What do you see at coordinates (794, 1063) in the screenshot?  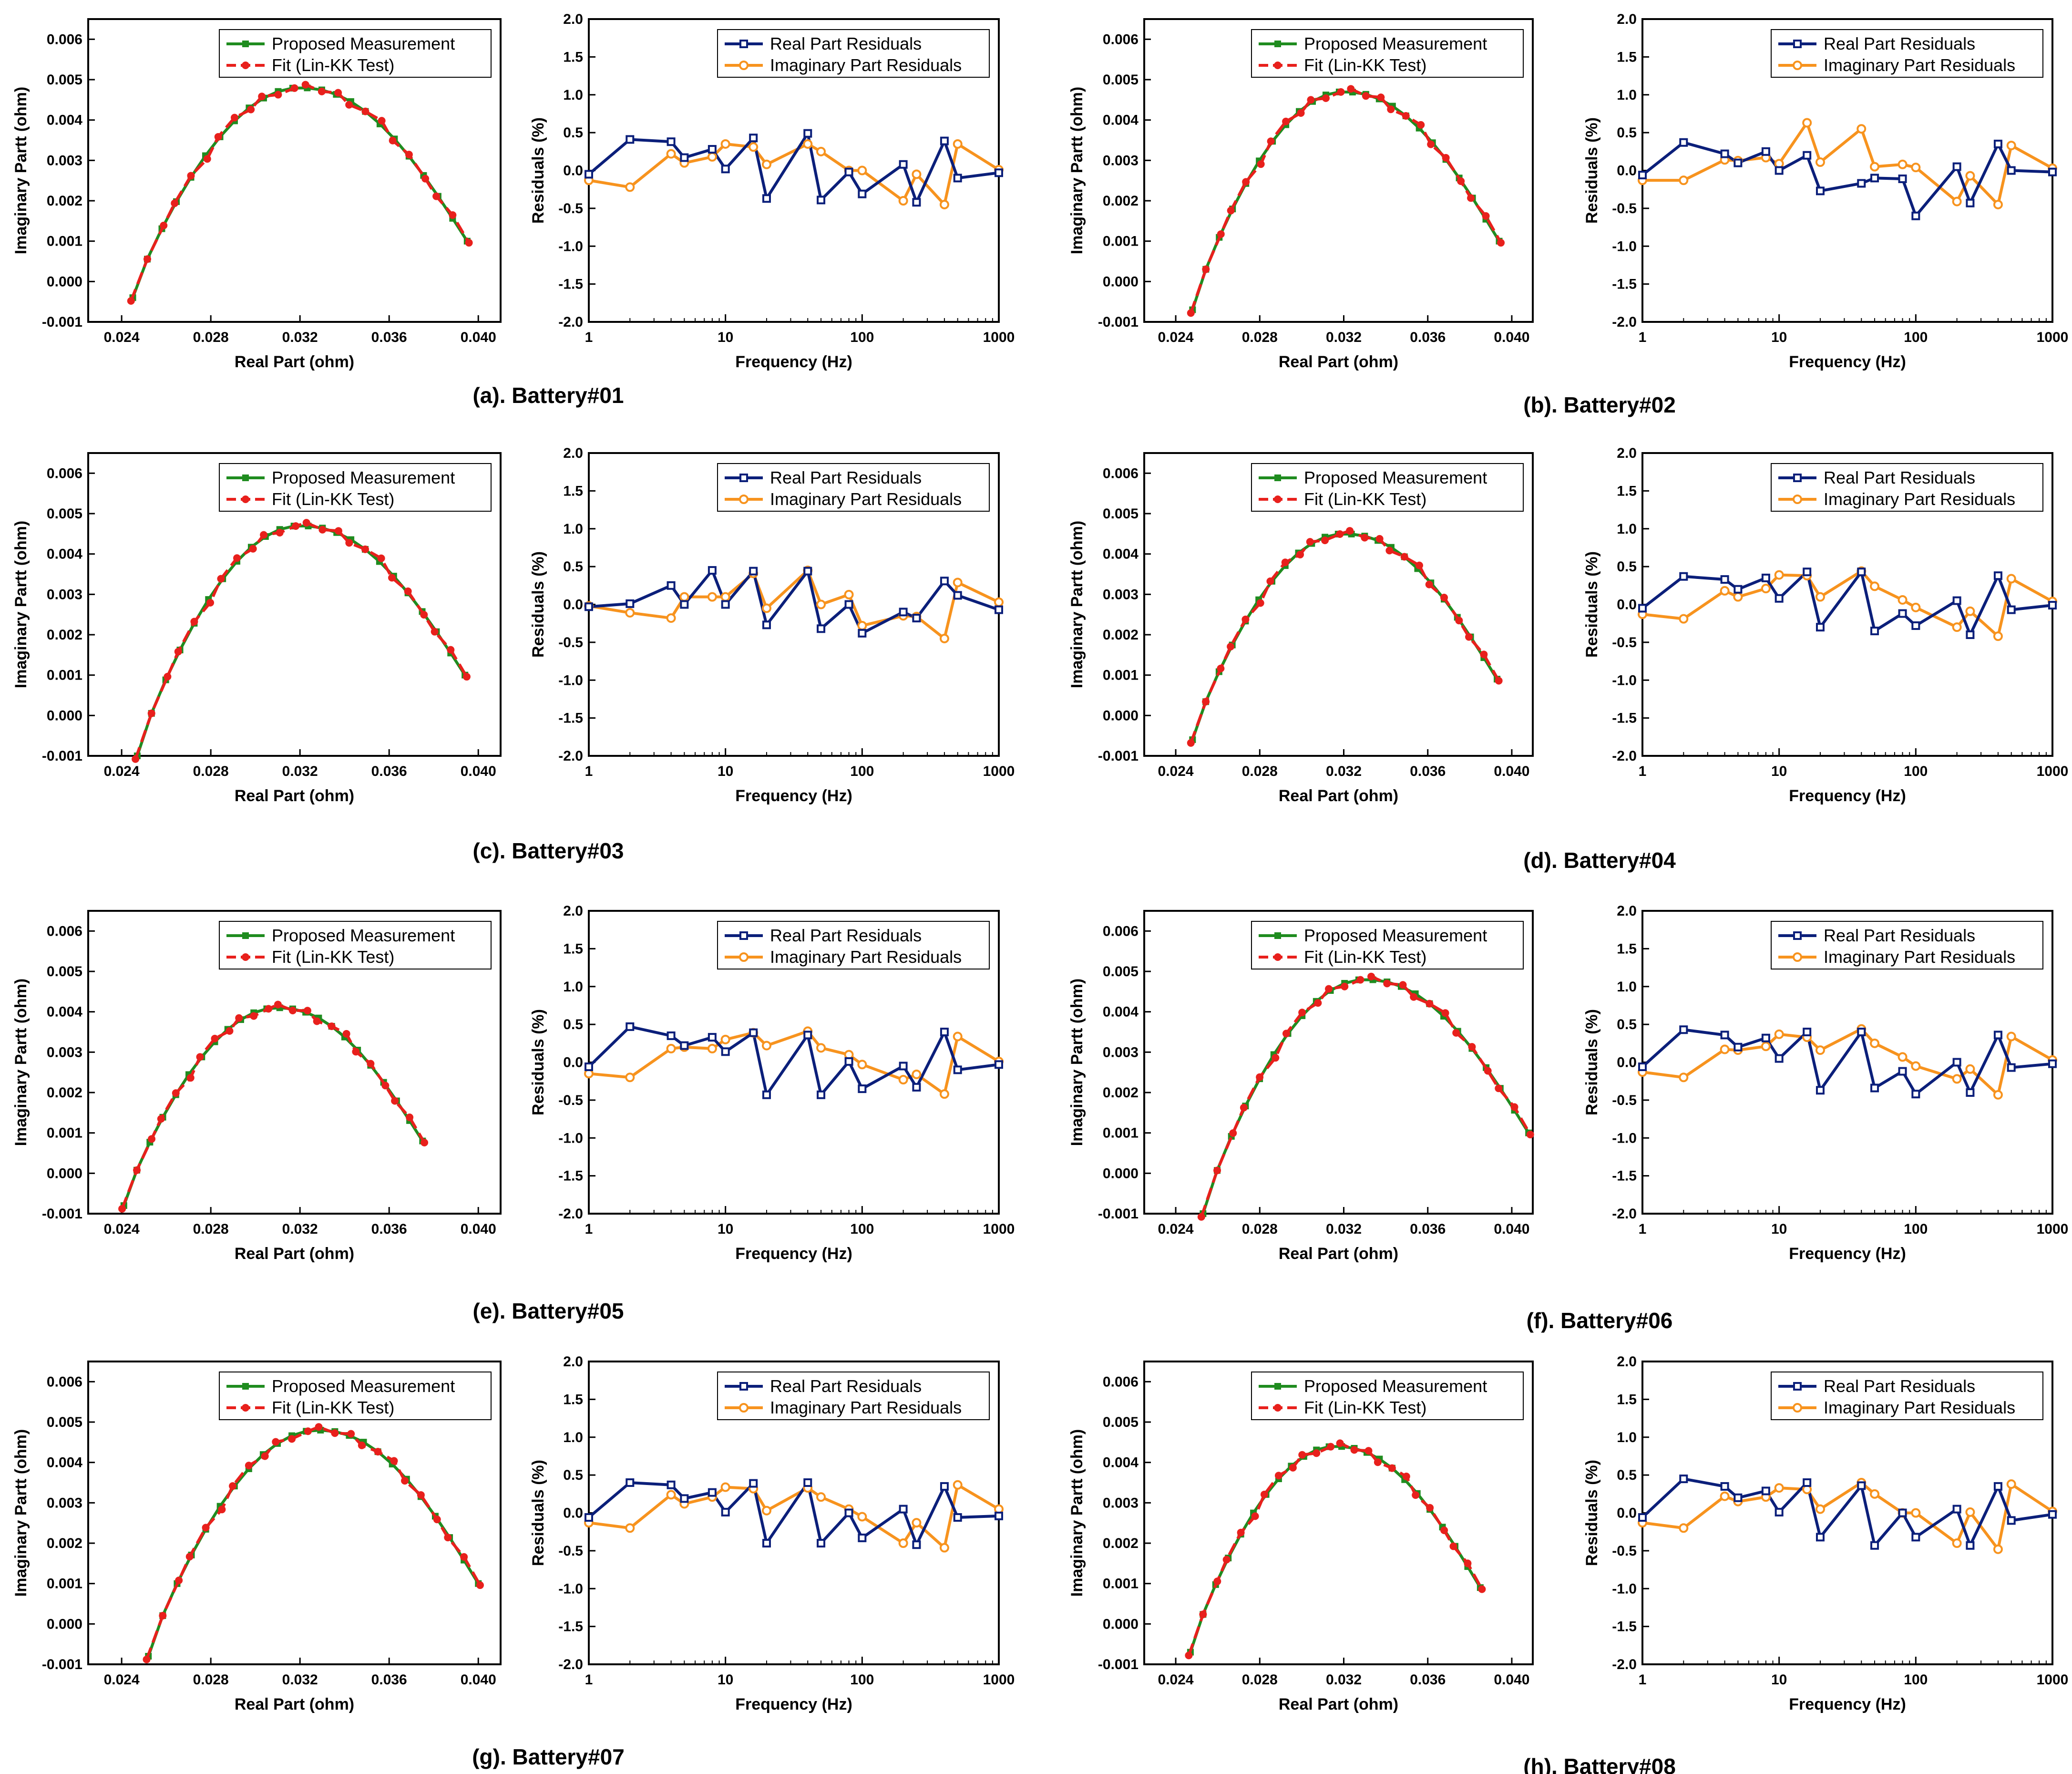 I see `imag-residuals-line` at bounding box center [794, 1063].